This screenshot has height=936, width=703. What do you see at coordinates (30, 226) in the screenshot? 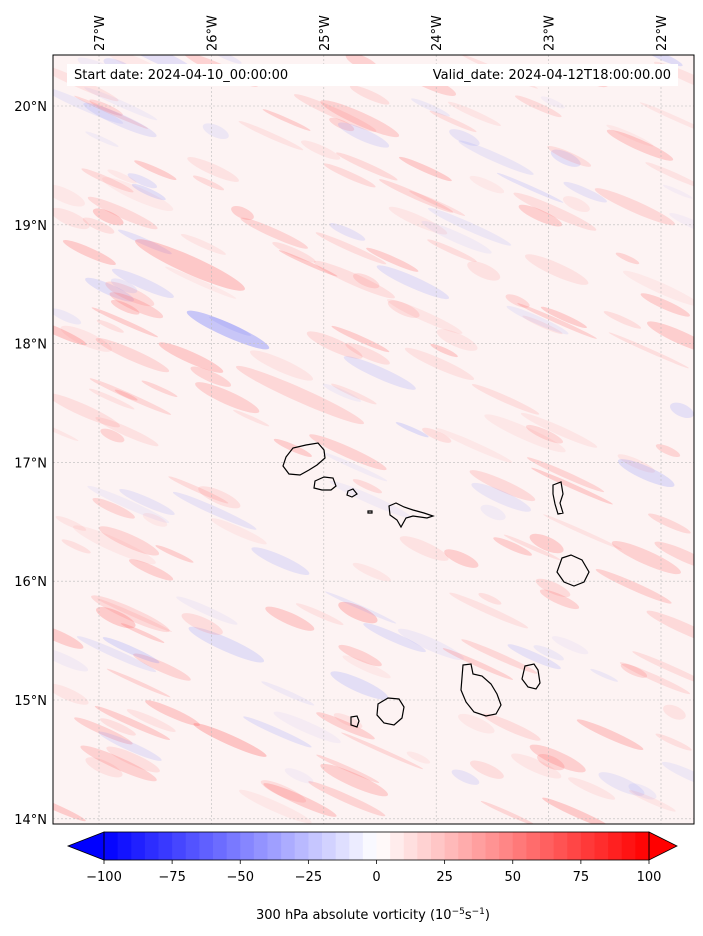
I see `lat-tick-label: 19°N` at bounding box center [30, 226].